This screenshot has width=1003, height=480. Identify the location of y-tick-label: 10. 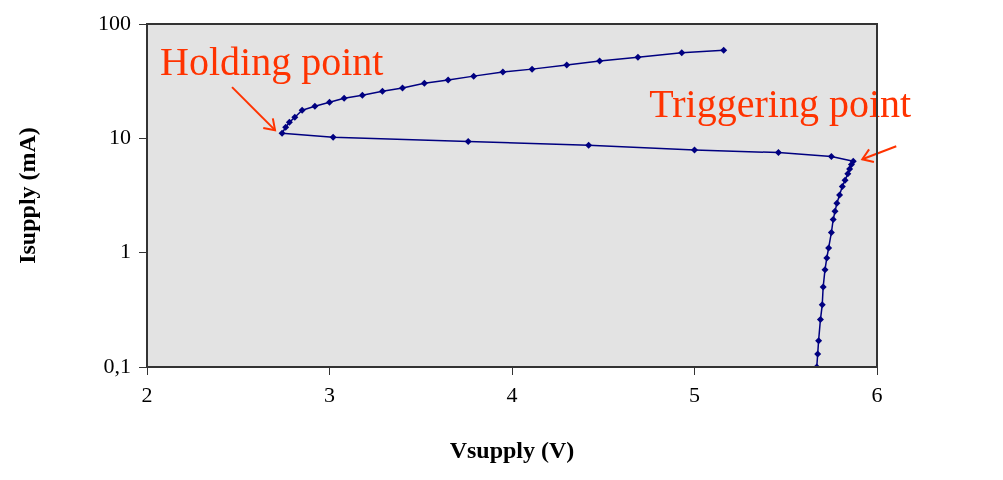
(120, 137).